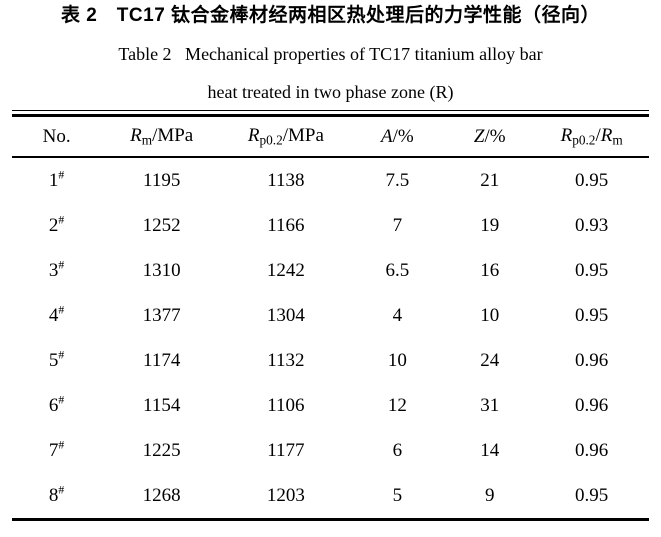 The width and height of the screenshot is (661, 537). Describe the element at coordinates (57, 137) in the screenshot. I see `column-header-no: No.` at that location.